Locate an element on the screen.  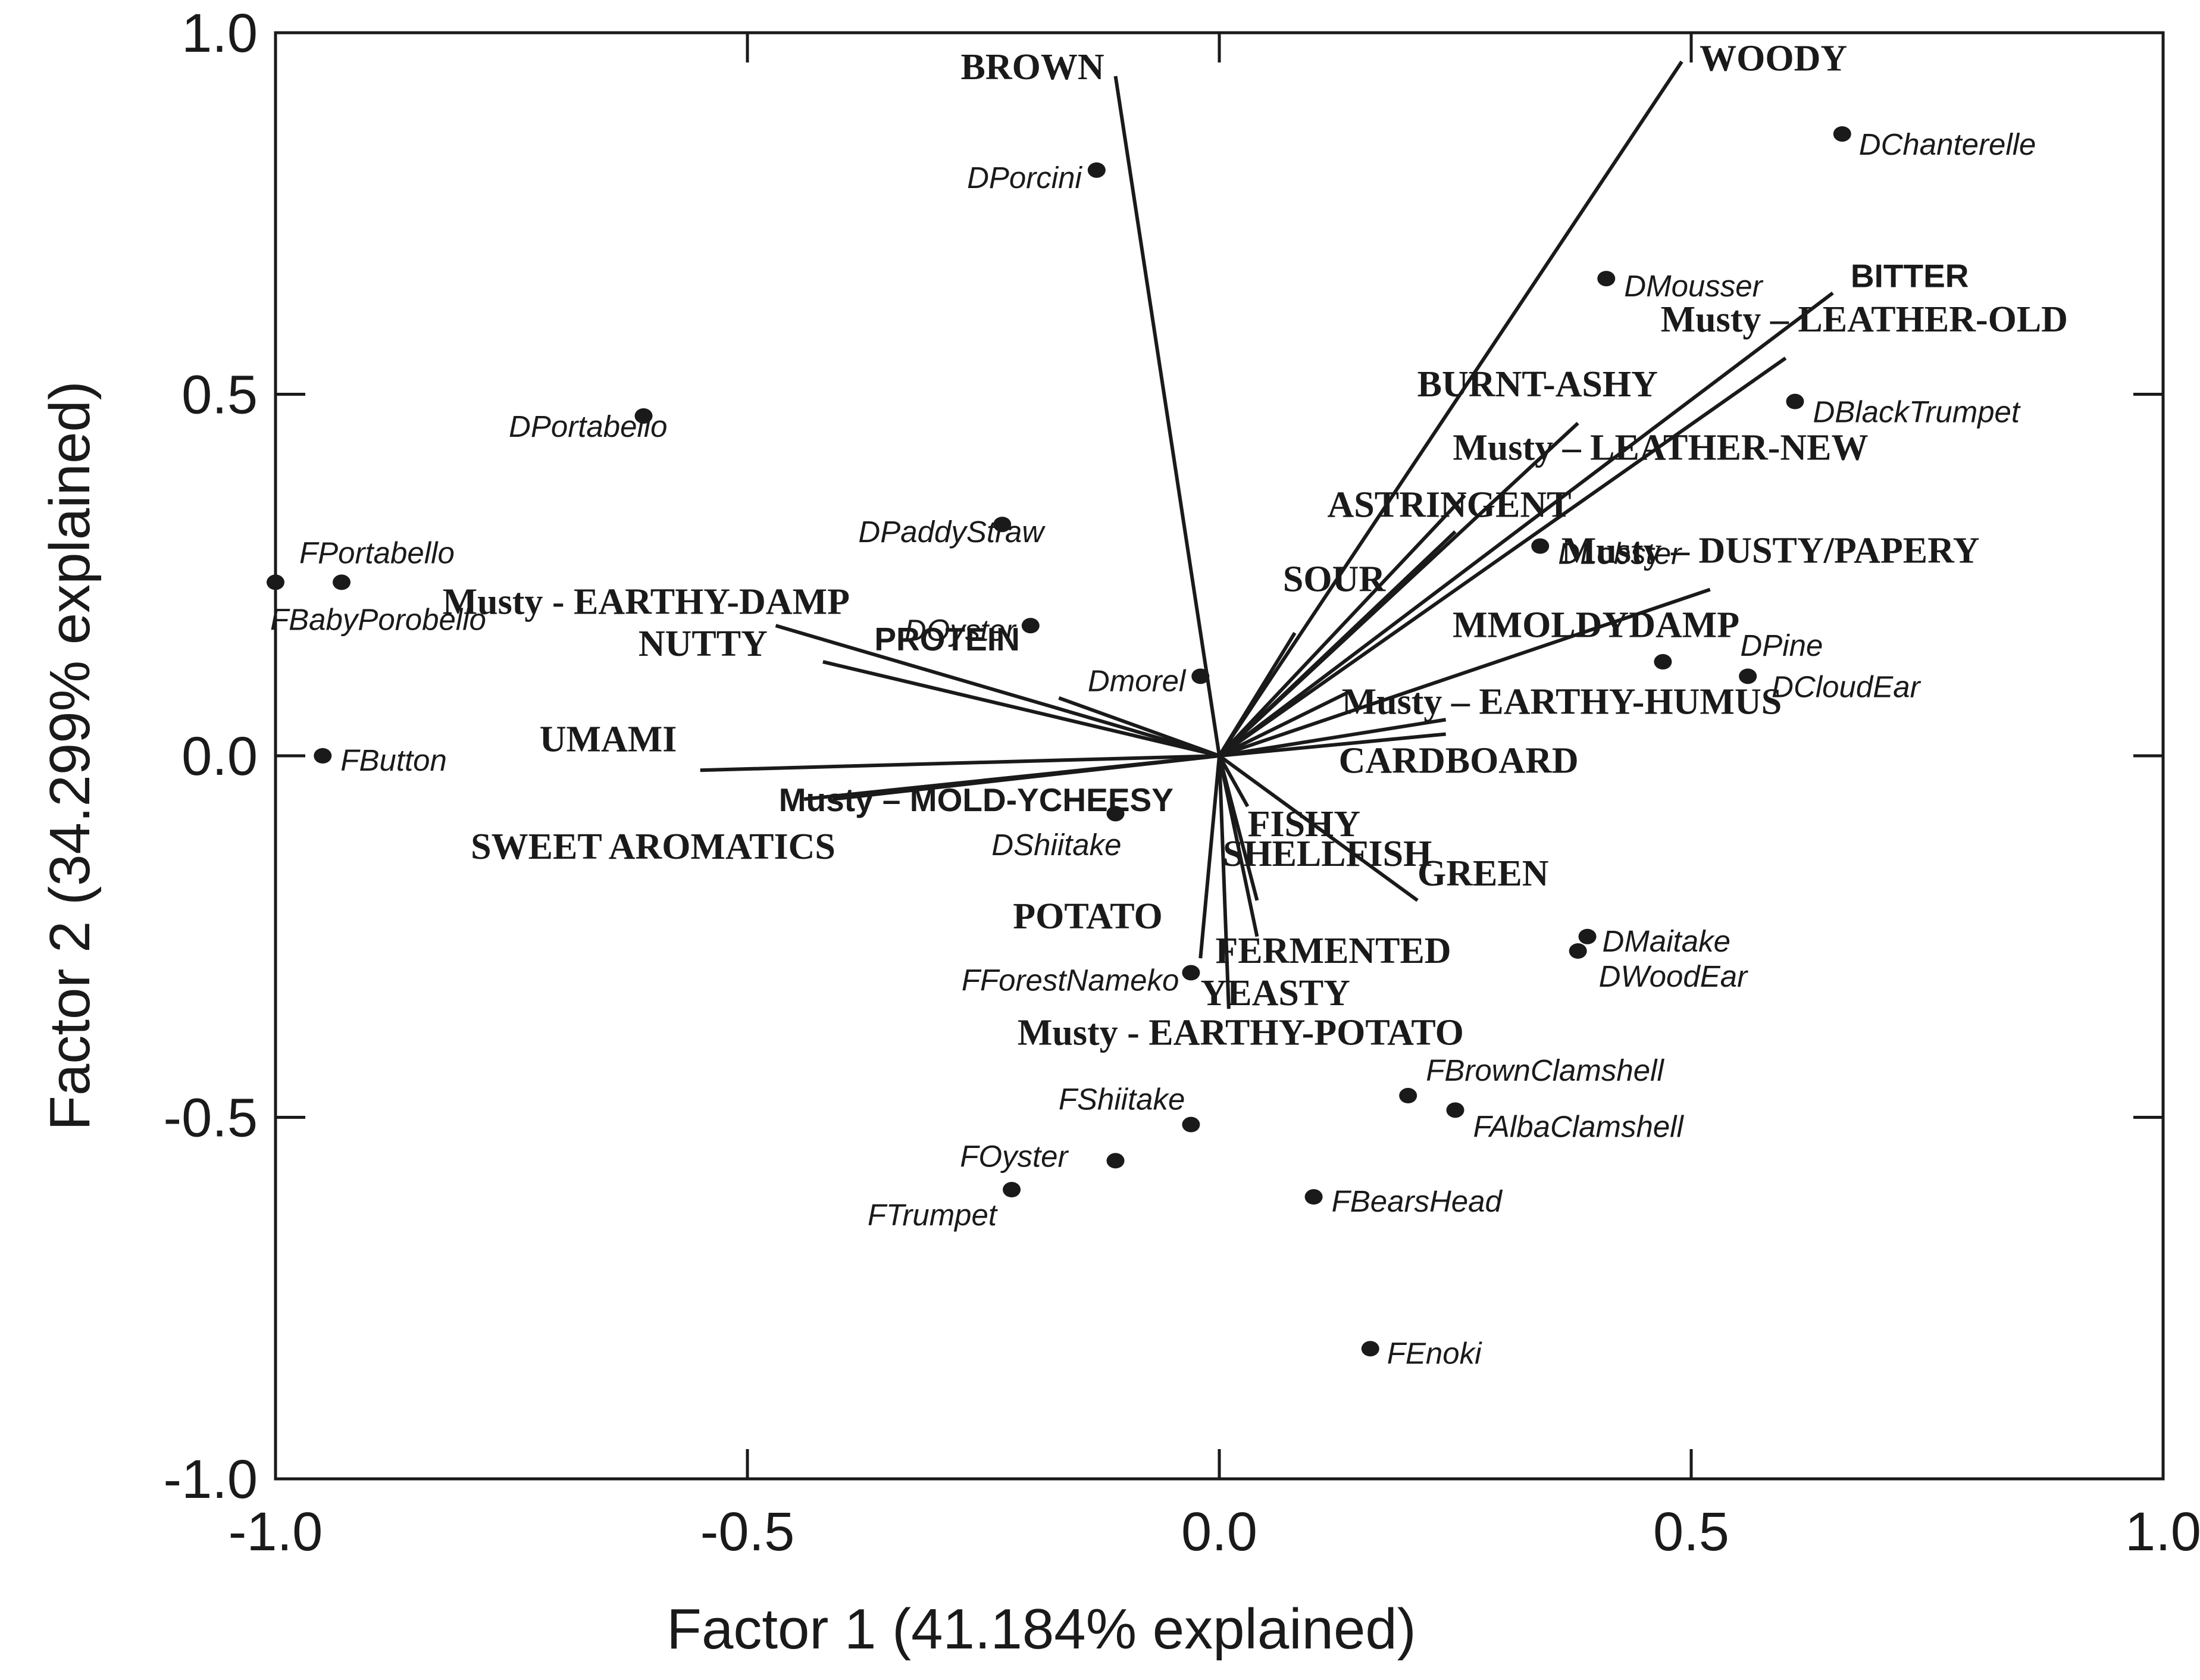
point-dpaddystraw is located at coordinates (1002, 525).